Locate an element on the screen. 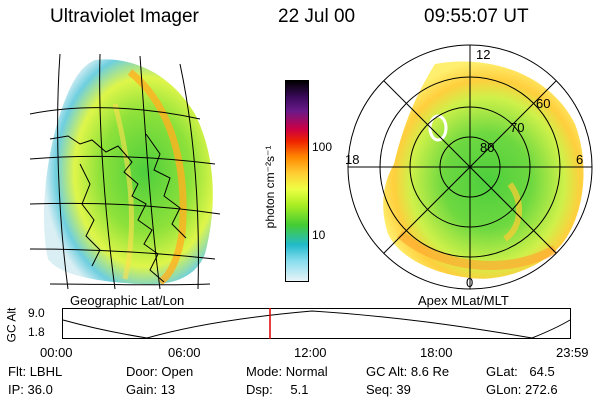 The image size is (600, 400). flt-field: Flt: LBHL is located at coordinates (35, 371).